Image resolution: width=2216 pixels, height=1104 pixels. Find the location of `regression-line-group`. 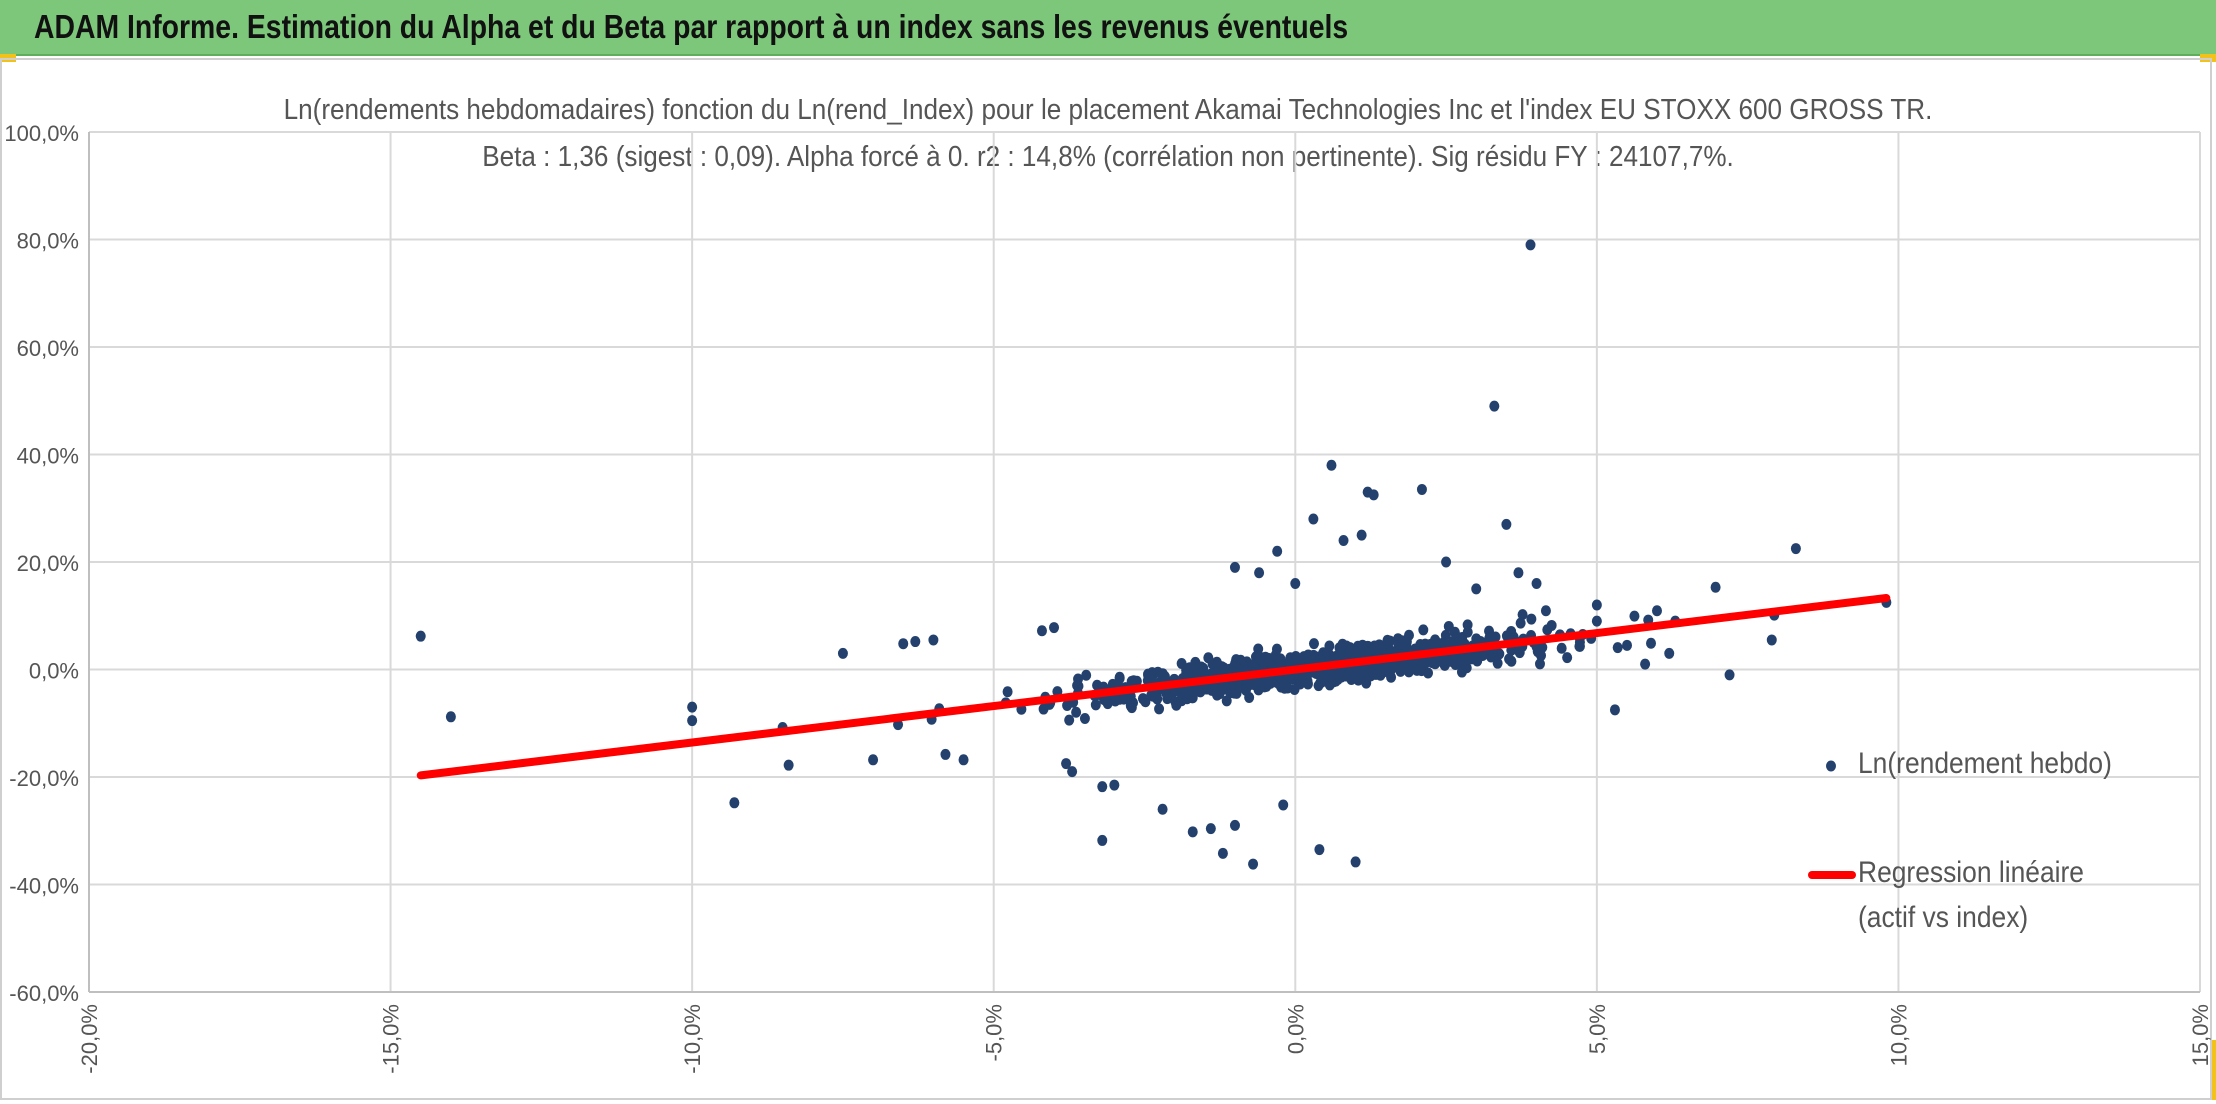

regression-line-group is located at coordinates (1153, 687).